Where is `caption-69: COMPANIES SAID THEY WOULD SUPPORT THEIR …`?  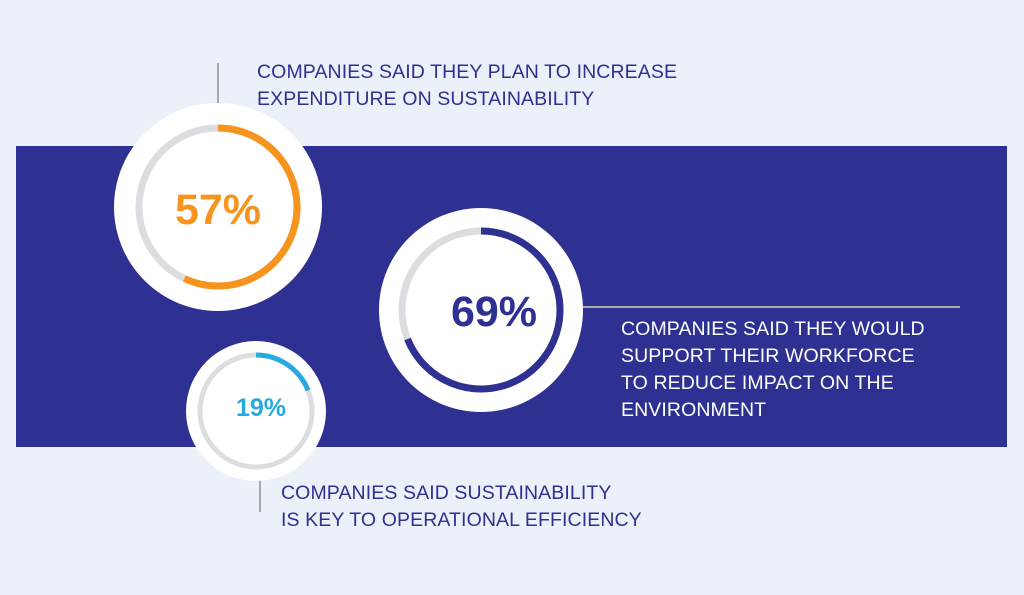
caption-69: COMPANIES SAID THEY WOULD SUPPORT THEIR … is located at coordinates (773, 369).